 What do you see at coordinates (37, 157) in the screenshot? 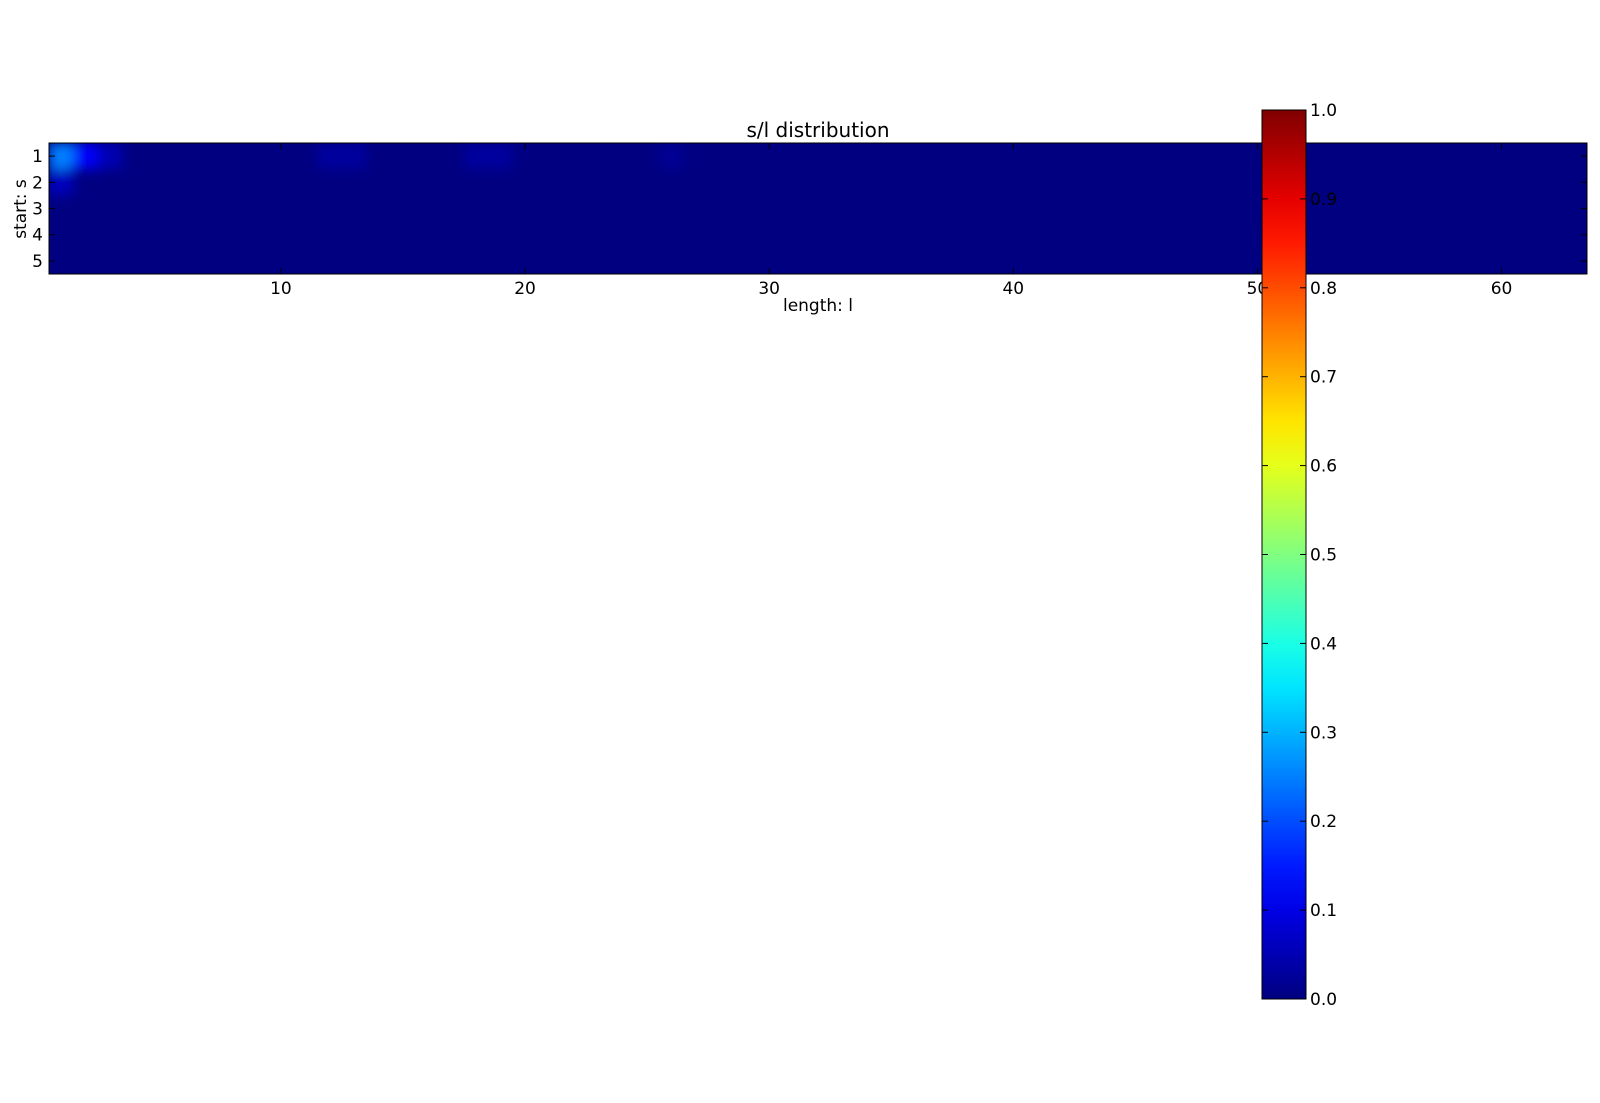
I see `y-tick-label: 1` at bounding box center [37, 157].